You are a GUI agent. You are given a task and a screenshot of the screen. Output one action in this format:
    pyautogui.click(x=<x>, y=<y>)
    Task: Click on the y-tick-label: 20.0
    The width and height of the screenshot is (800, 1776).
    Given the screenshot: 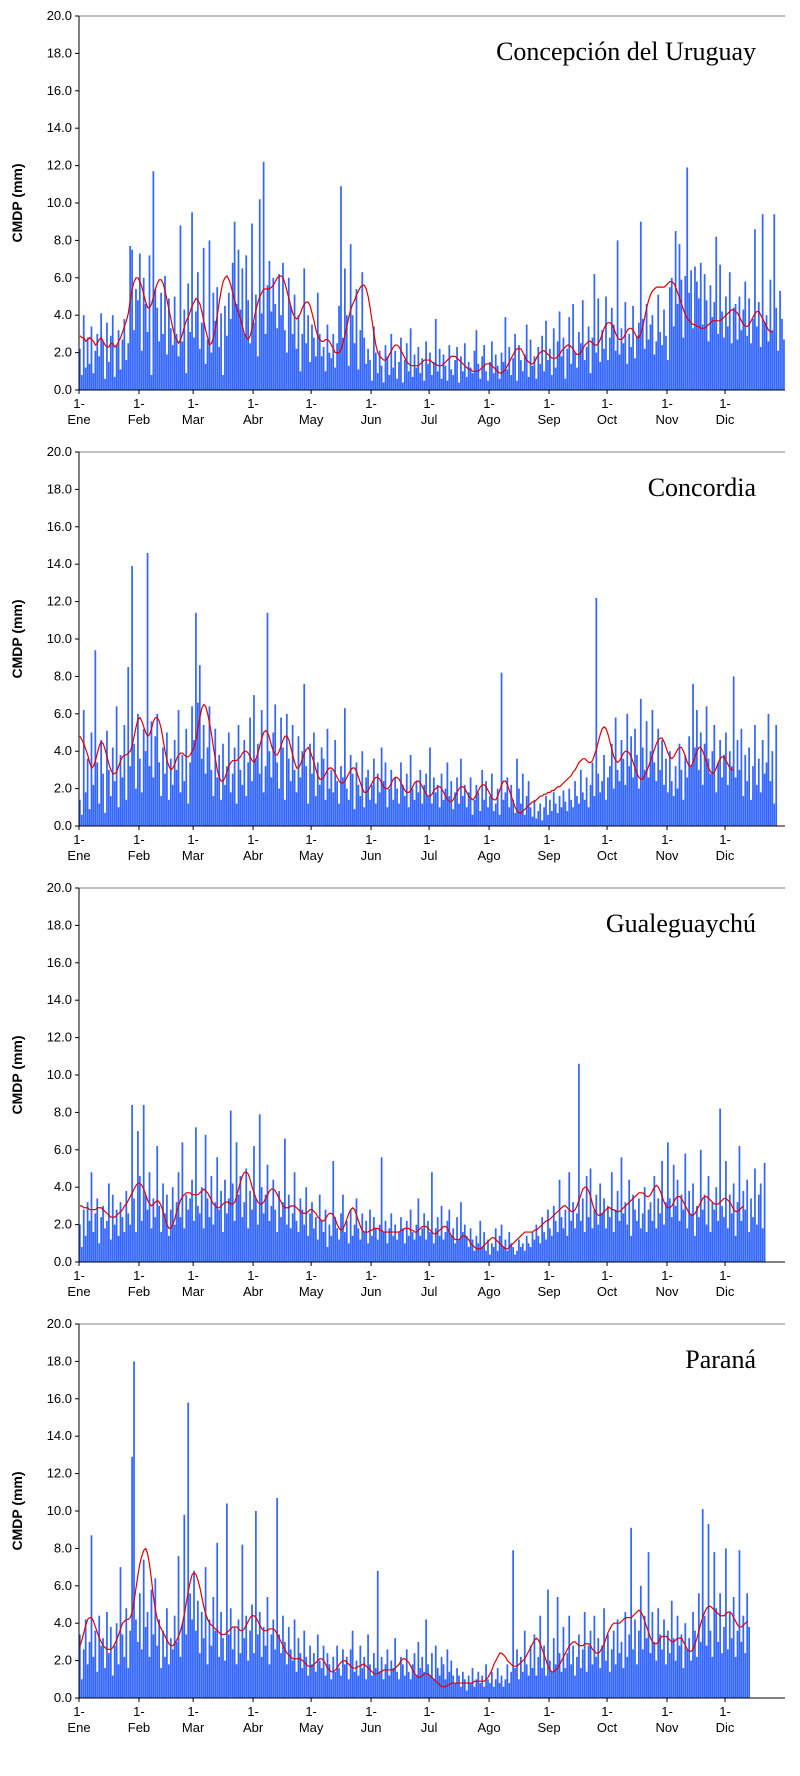 What is the action you would take?
    pyautogui.click(x=59, y=451)
    